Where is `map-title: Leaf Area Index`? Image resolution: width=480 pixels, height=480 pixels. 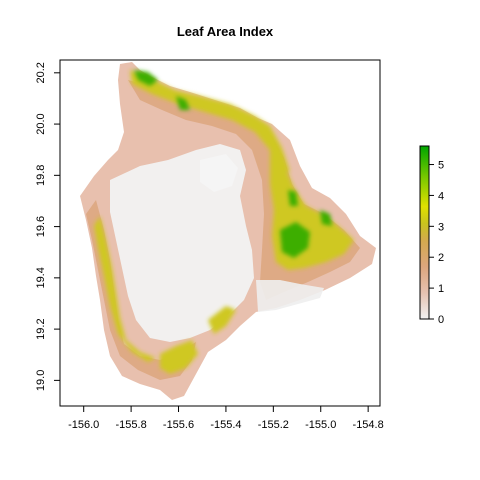 map-title: Leaf Area Index is located at coordinates (225, 31).